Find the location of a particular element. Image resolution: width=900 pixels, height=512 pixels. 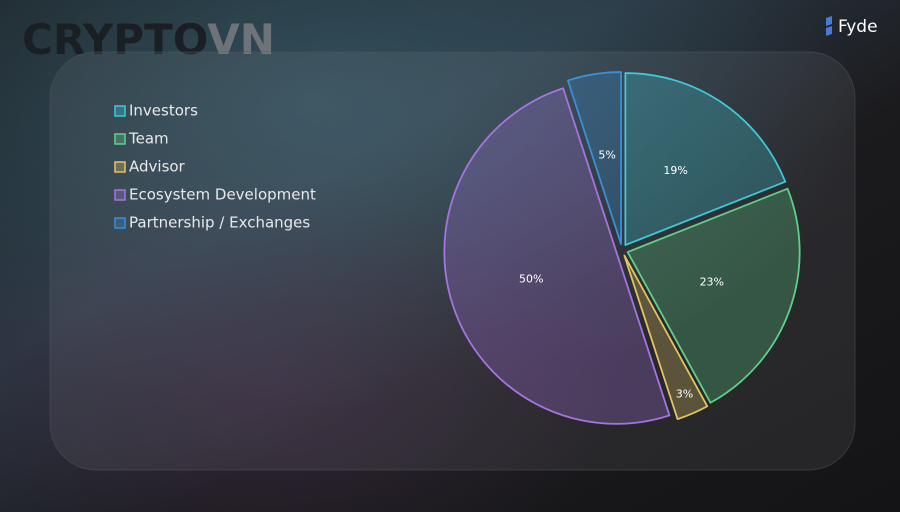

data-label: 3% is located at coordinates (684, 393).